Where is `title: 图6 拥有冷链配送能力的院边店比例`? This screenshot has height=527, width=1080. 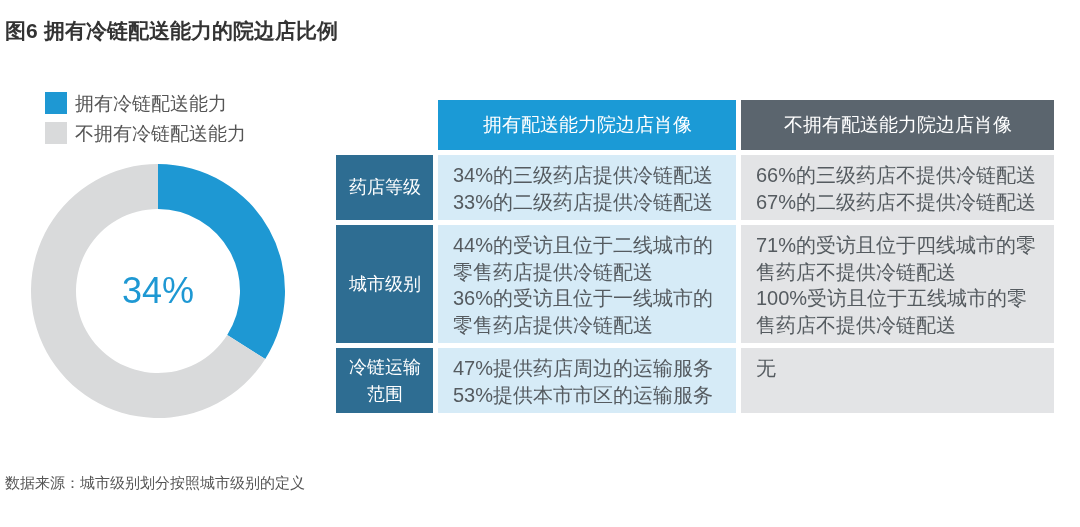
title: 图6 拥有冷链配送能力的院边店比例 is located at coordinates (171, 30).